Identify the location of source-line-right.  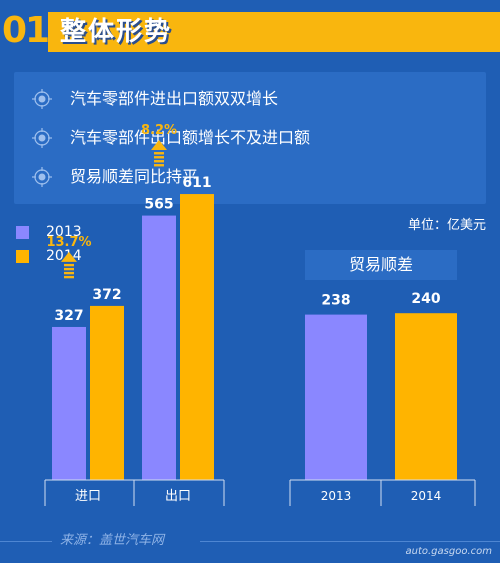
(350, 541).